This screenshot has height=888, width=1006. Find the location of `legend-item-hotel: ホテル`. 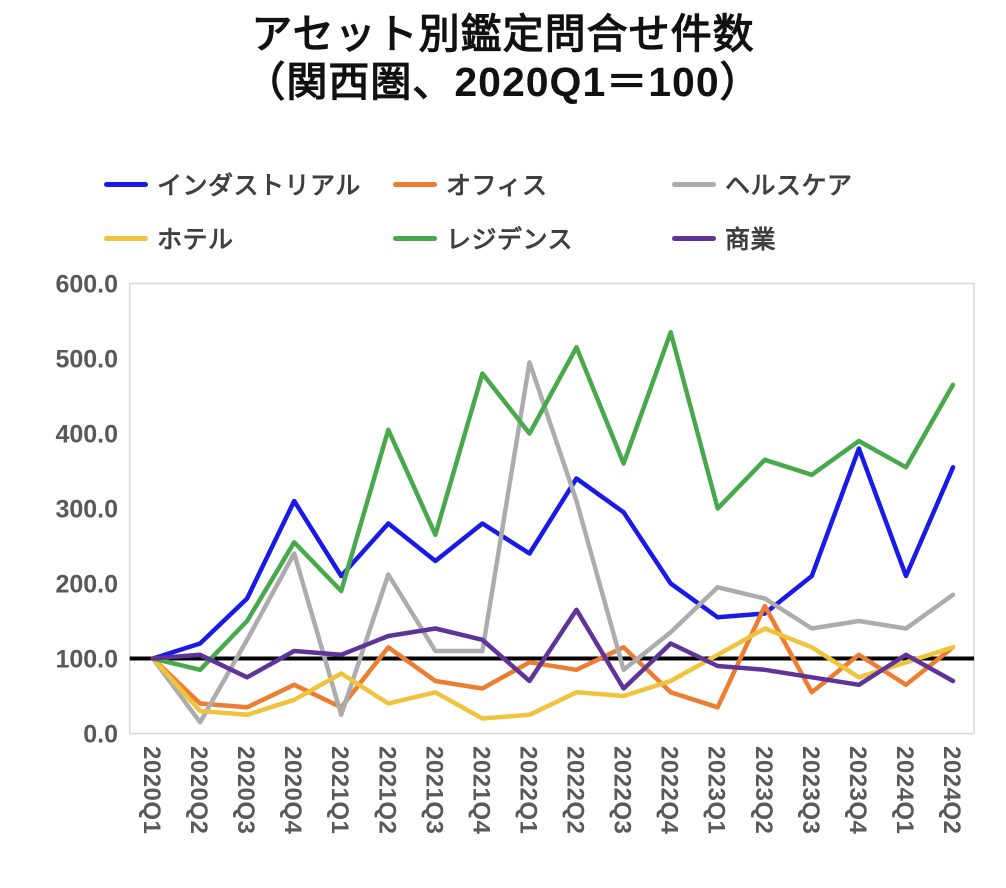

legend-item-hotel: ホテル is located at coordinates (169, 239).